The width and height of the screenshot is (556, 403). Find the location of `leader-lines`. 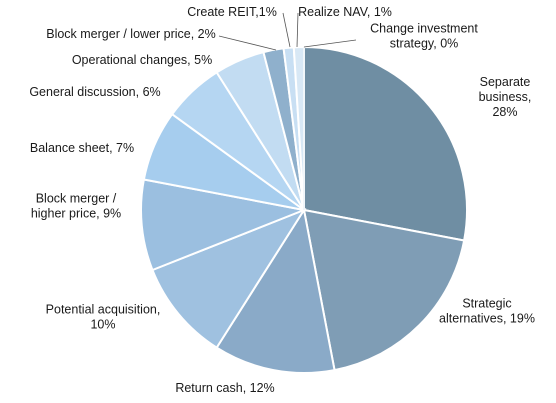

leader-lines is located at coordinates (287, 31).